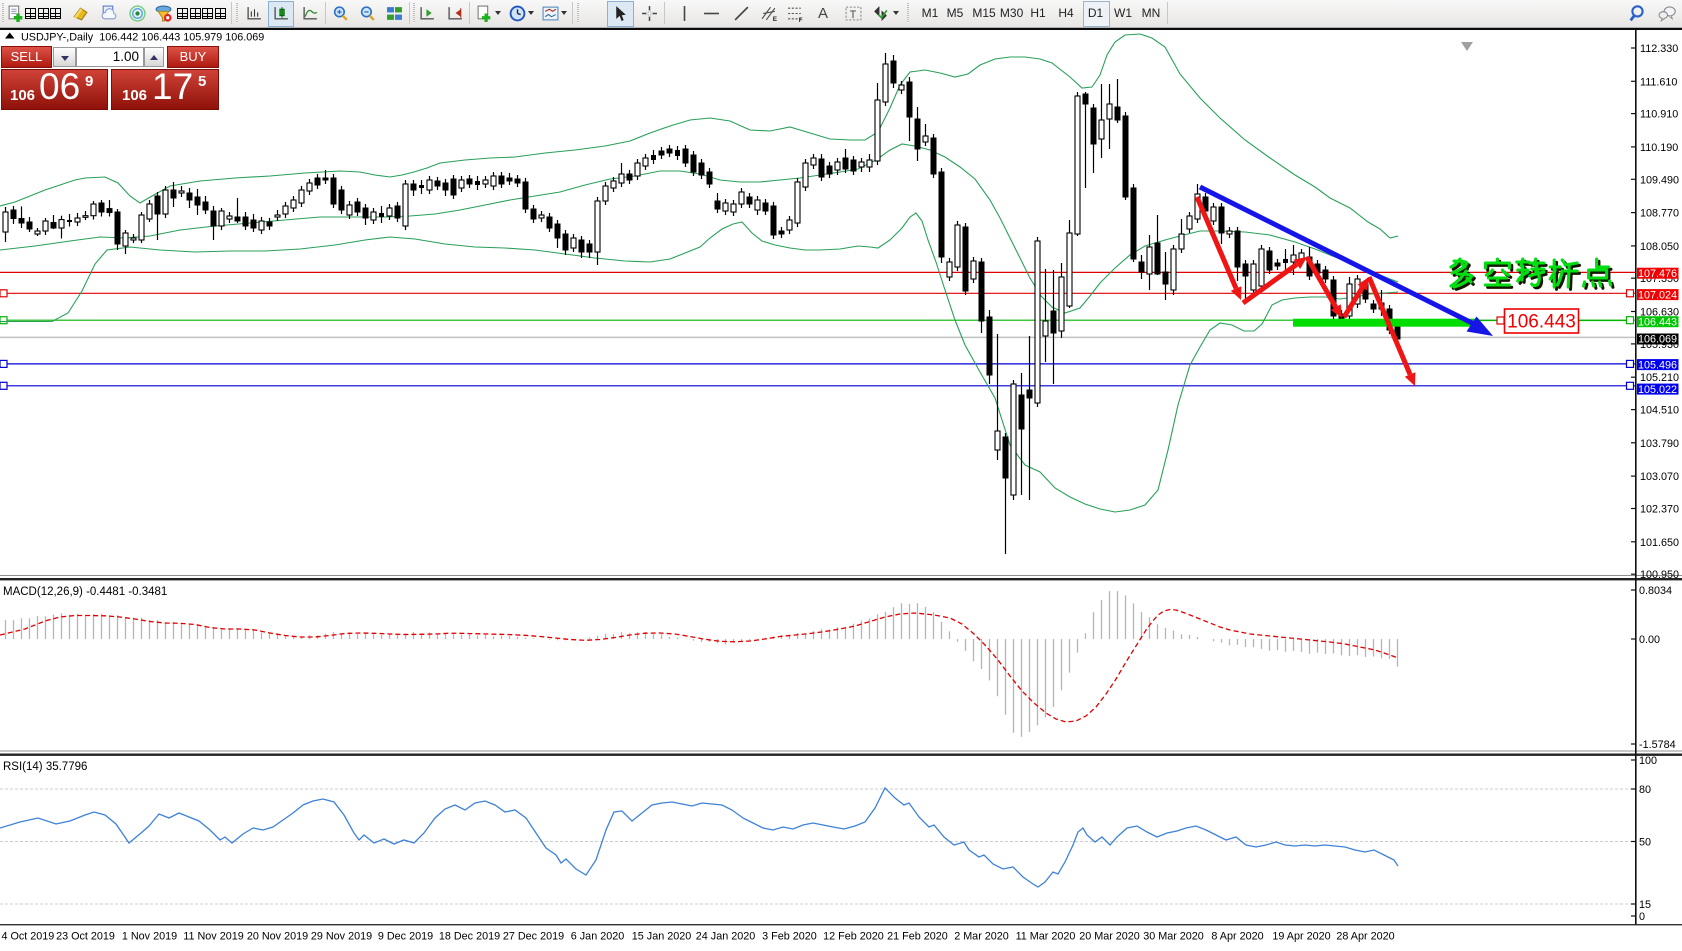  Describe the element at coordinates (1365, 937) in the screenshot. I see `svg-text: 28 Apr 2020` at that location.